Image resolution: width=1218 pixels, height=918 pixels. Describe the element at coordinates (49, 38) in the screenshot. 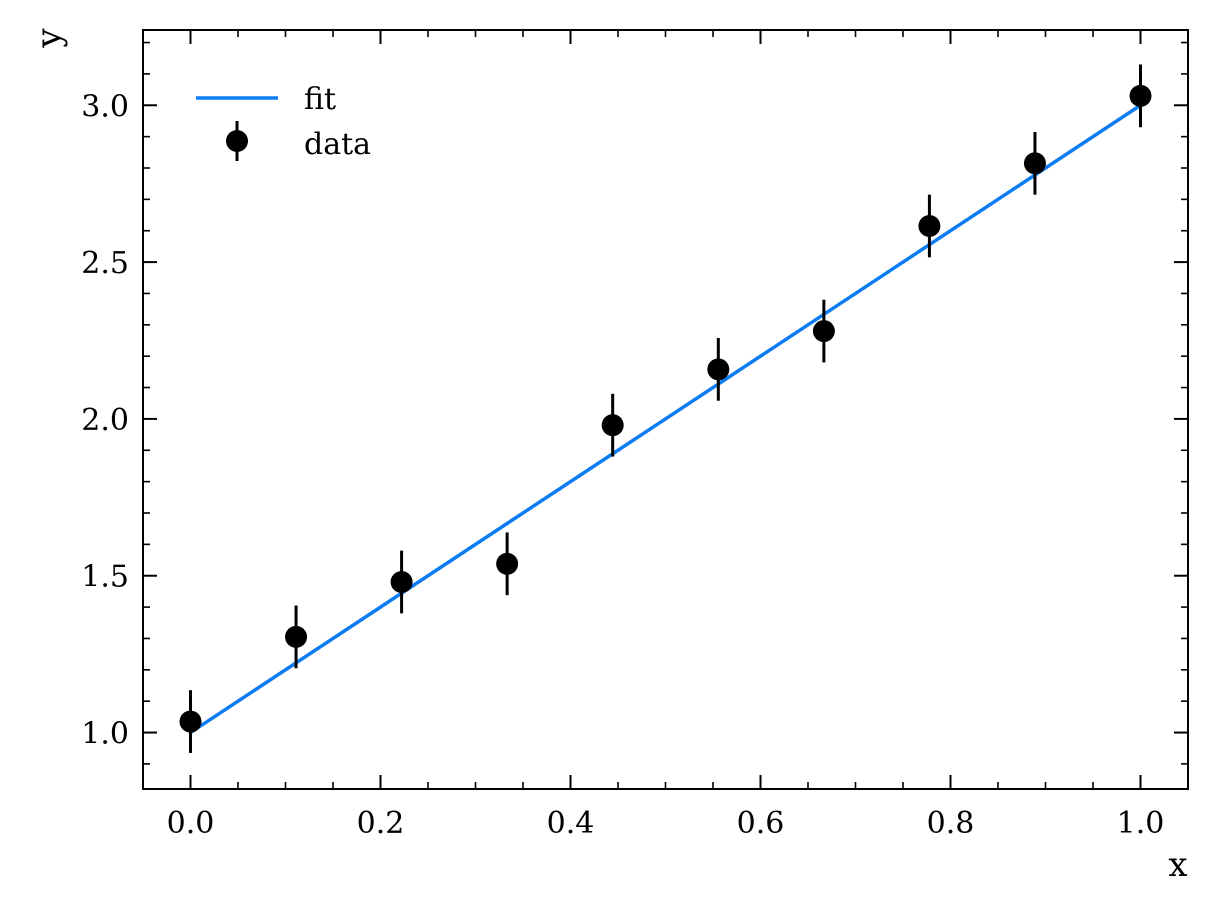

I see `y-axis-label: y` at that location.